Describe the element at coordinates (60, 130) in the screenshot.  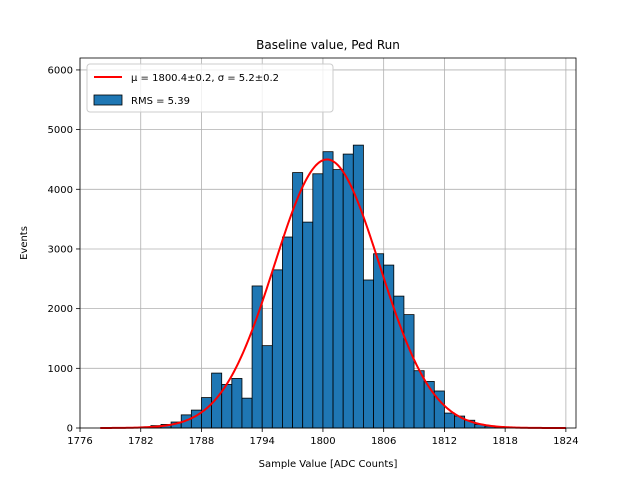
I see `y-tick-label: 5000` at that location.